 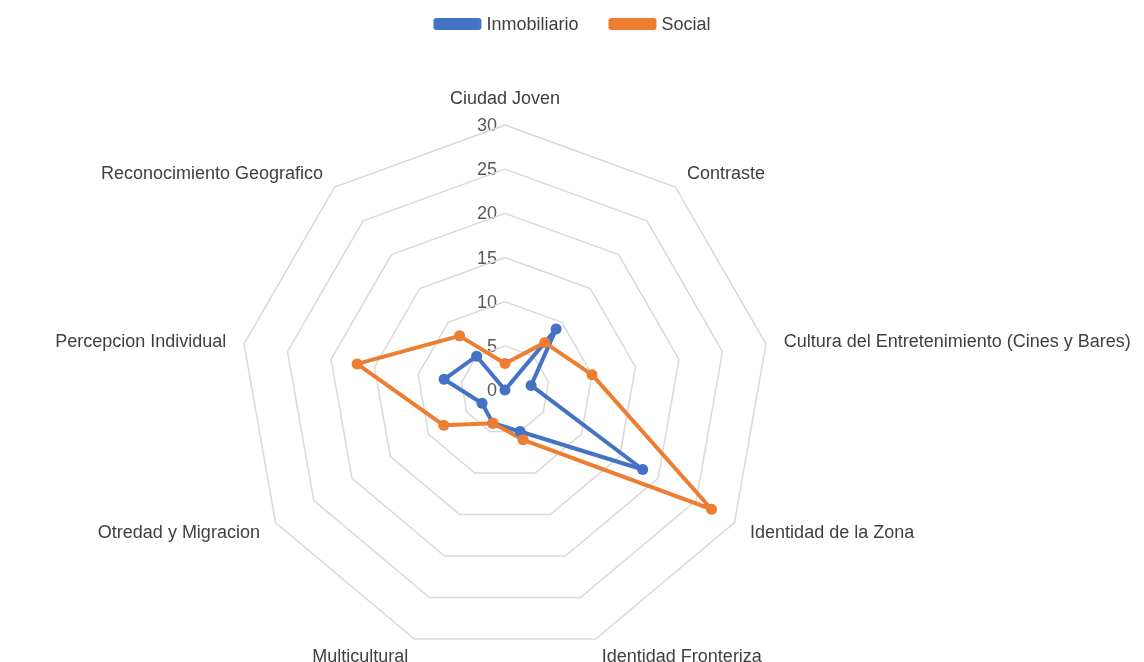 What do you see at coordinates (486, 257) in the screenshot?
I see `y-tick-label: 15` at bounding box center [486, 257].